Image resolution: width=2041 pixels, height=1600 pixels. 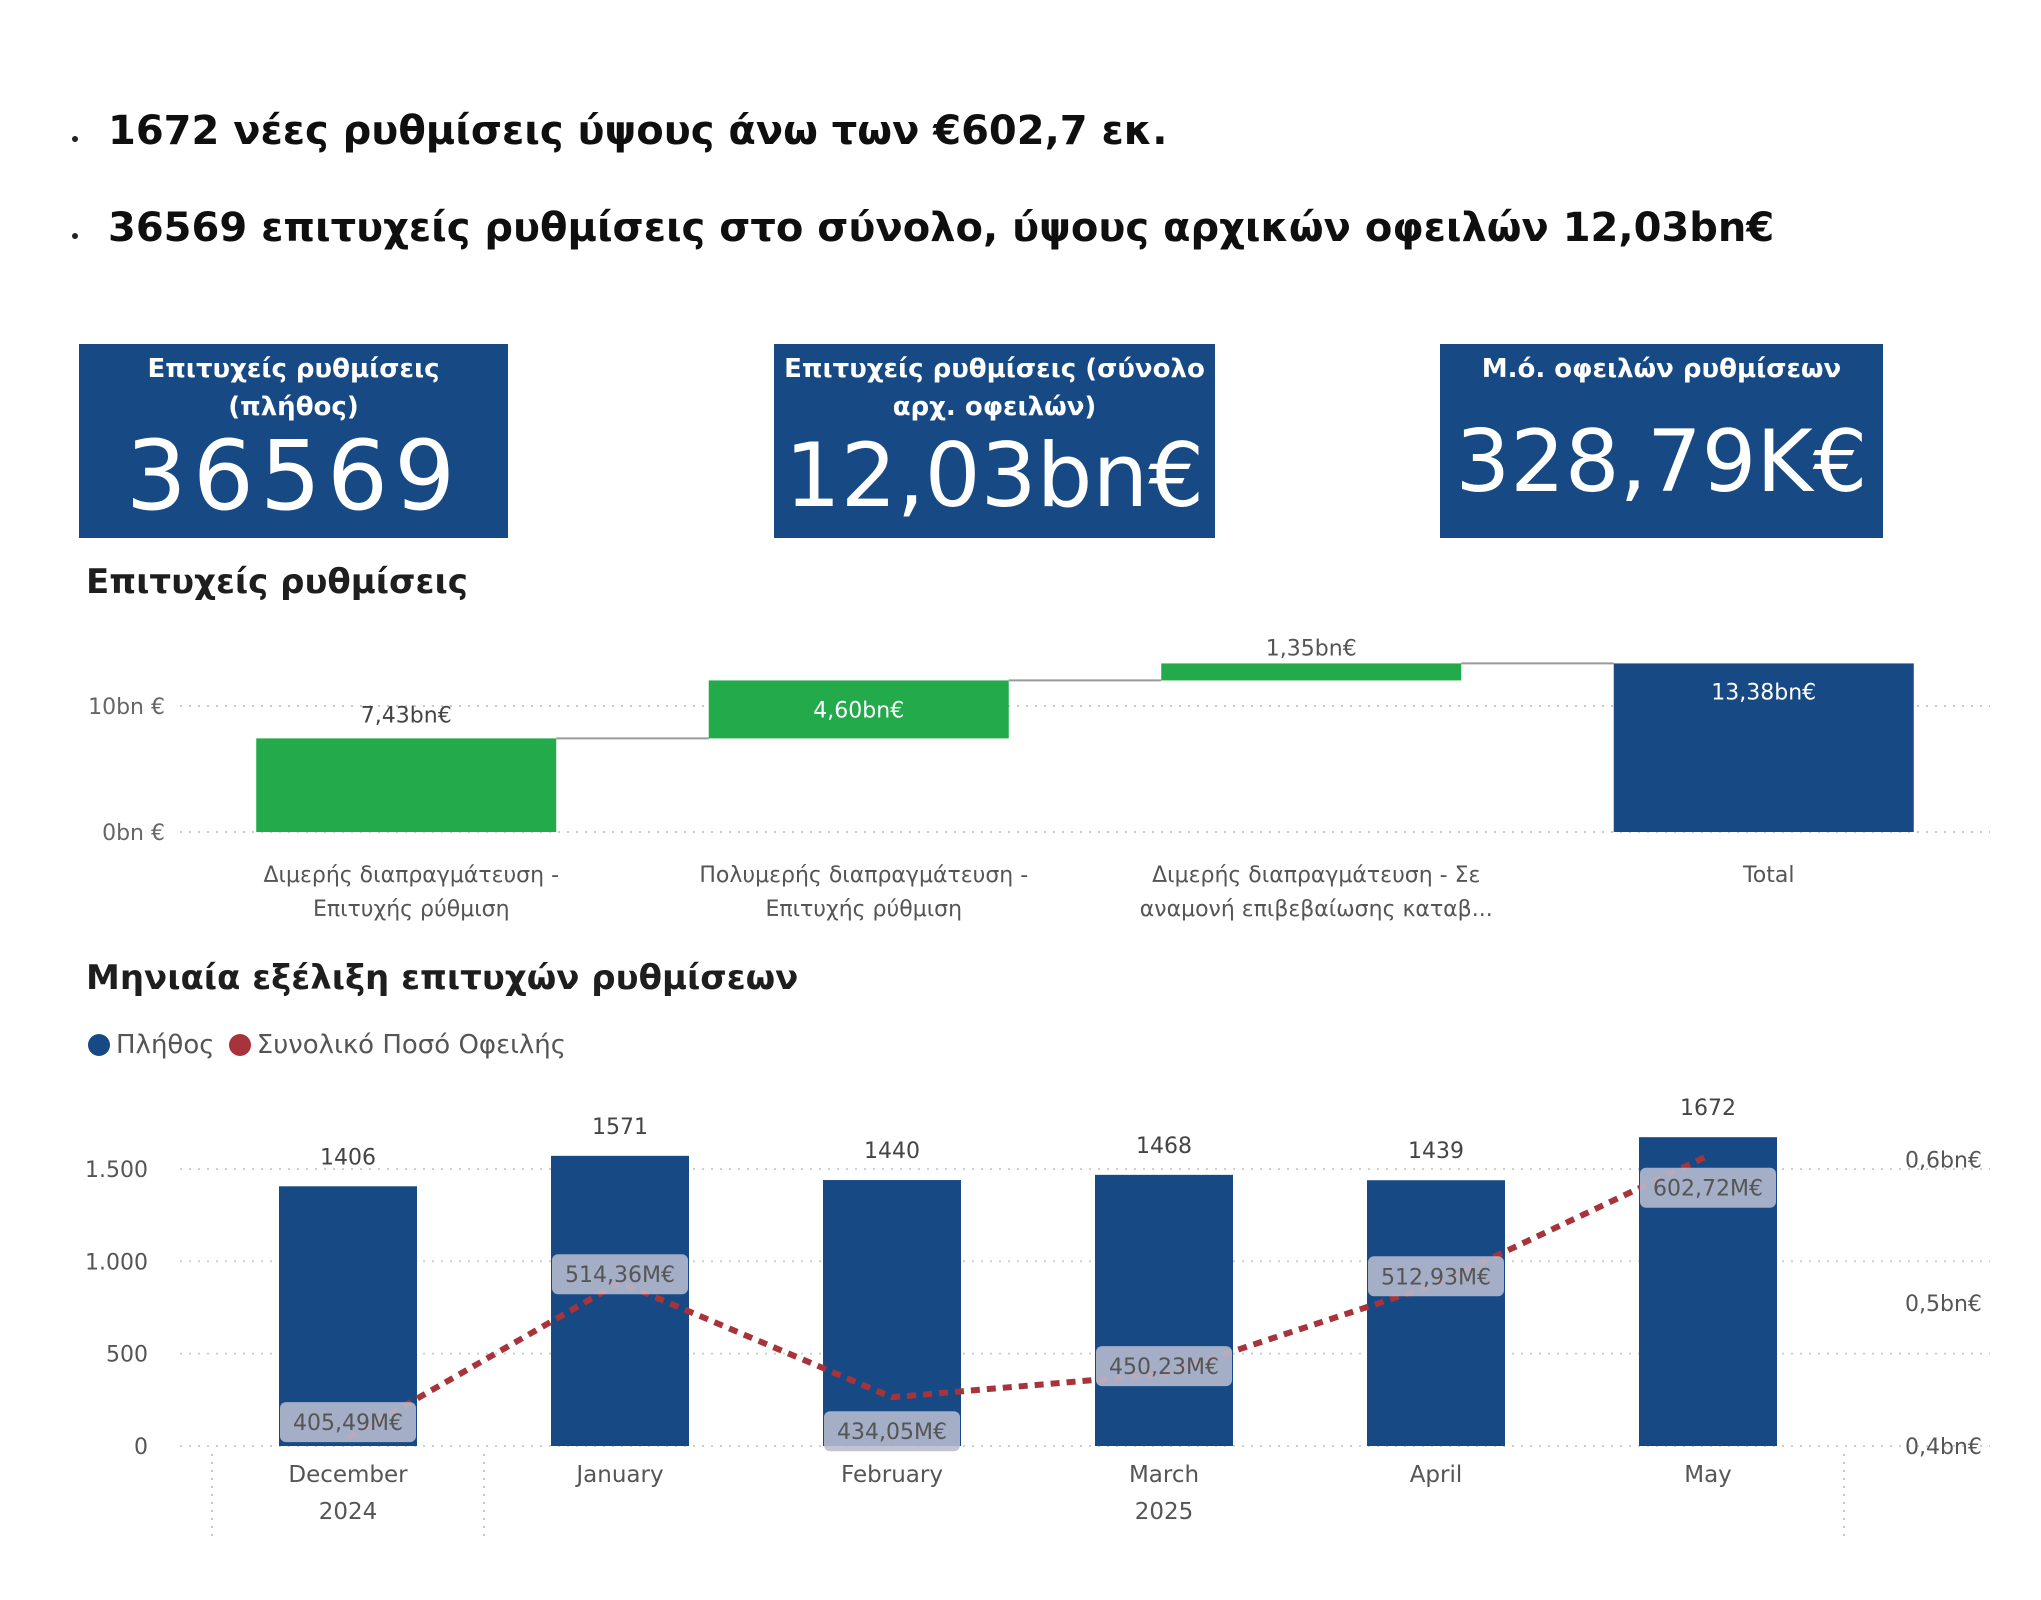 I want to click on line-data-label: 514,36M€, so click(x=620, y=1275).